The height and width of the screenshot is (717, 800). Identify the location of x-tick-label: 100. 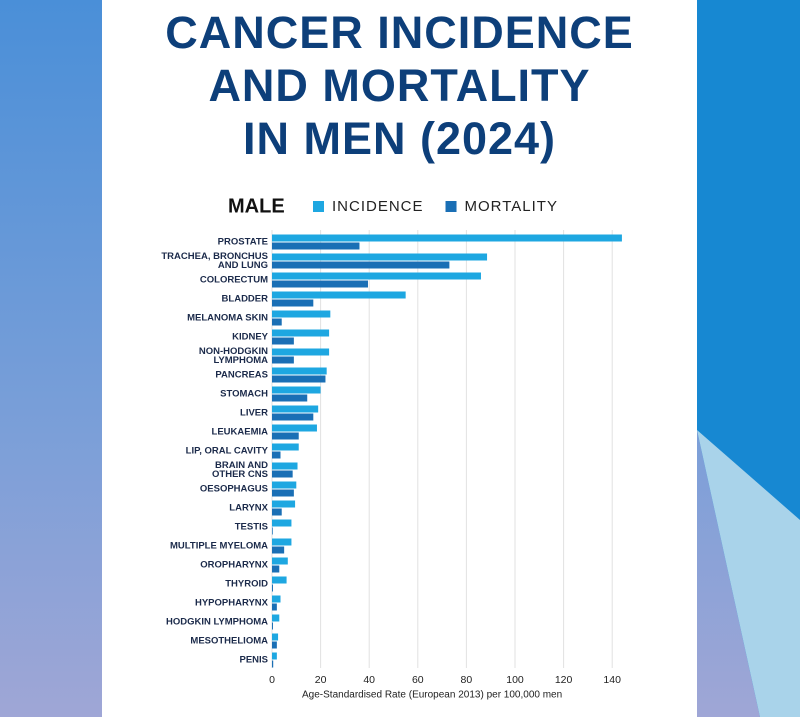
(515, 680).